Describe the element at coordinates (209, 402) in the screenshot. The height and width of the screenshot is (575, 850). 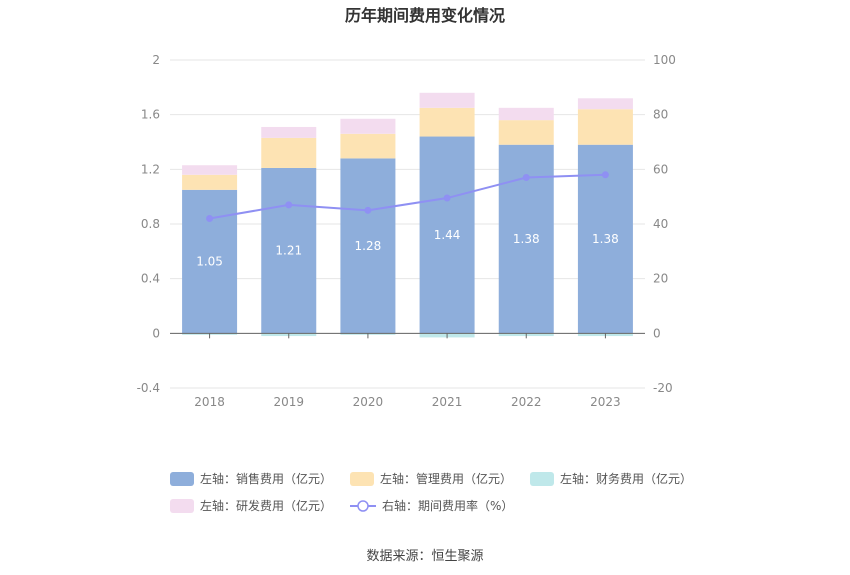
I see `x-axis-tick-label: 2018` at that location.